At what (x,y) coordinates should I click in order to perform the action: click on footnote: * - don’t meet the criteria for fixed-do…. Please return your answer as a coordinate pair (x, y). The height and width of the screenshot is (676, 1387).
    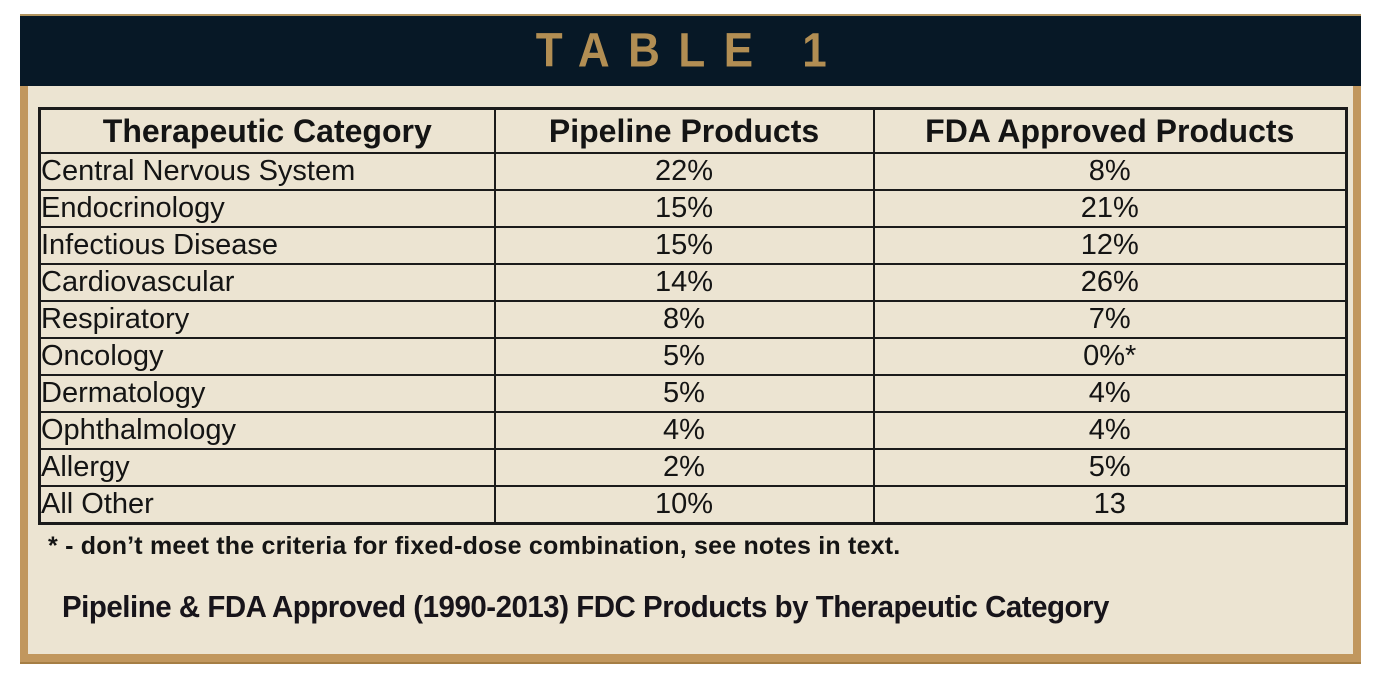
    Looking at the image, I should click on (474, 546).